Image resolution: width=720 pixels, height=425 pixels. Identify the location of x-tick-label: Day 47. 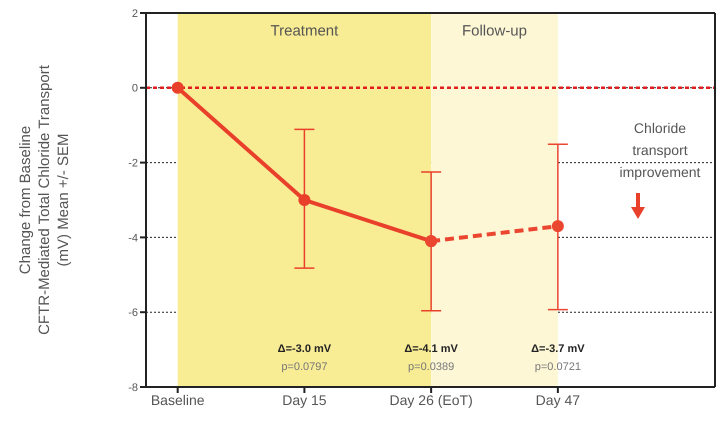
(558, 400).